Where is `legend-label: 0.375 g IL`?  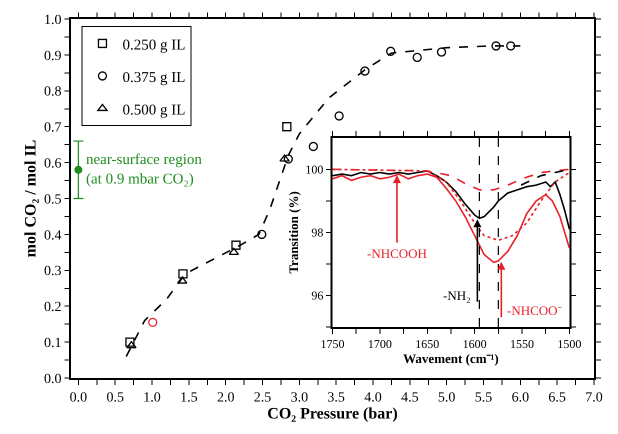
legend-label: 0.375 g IL is located at coordinates (154, 78).